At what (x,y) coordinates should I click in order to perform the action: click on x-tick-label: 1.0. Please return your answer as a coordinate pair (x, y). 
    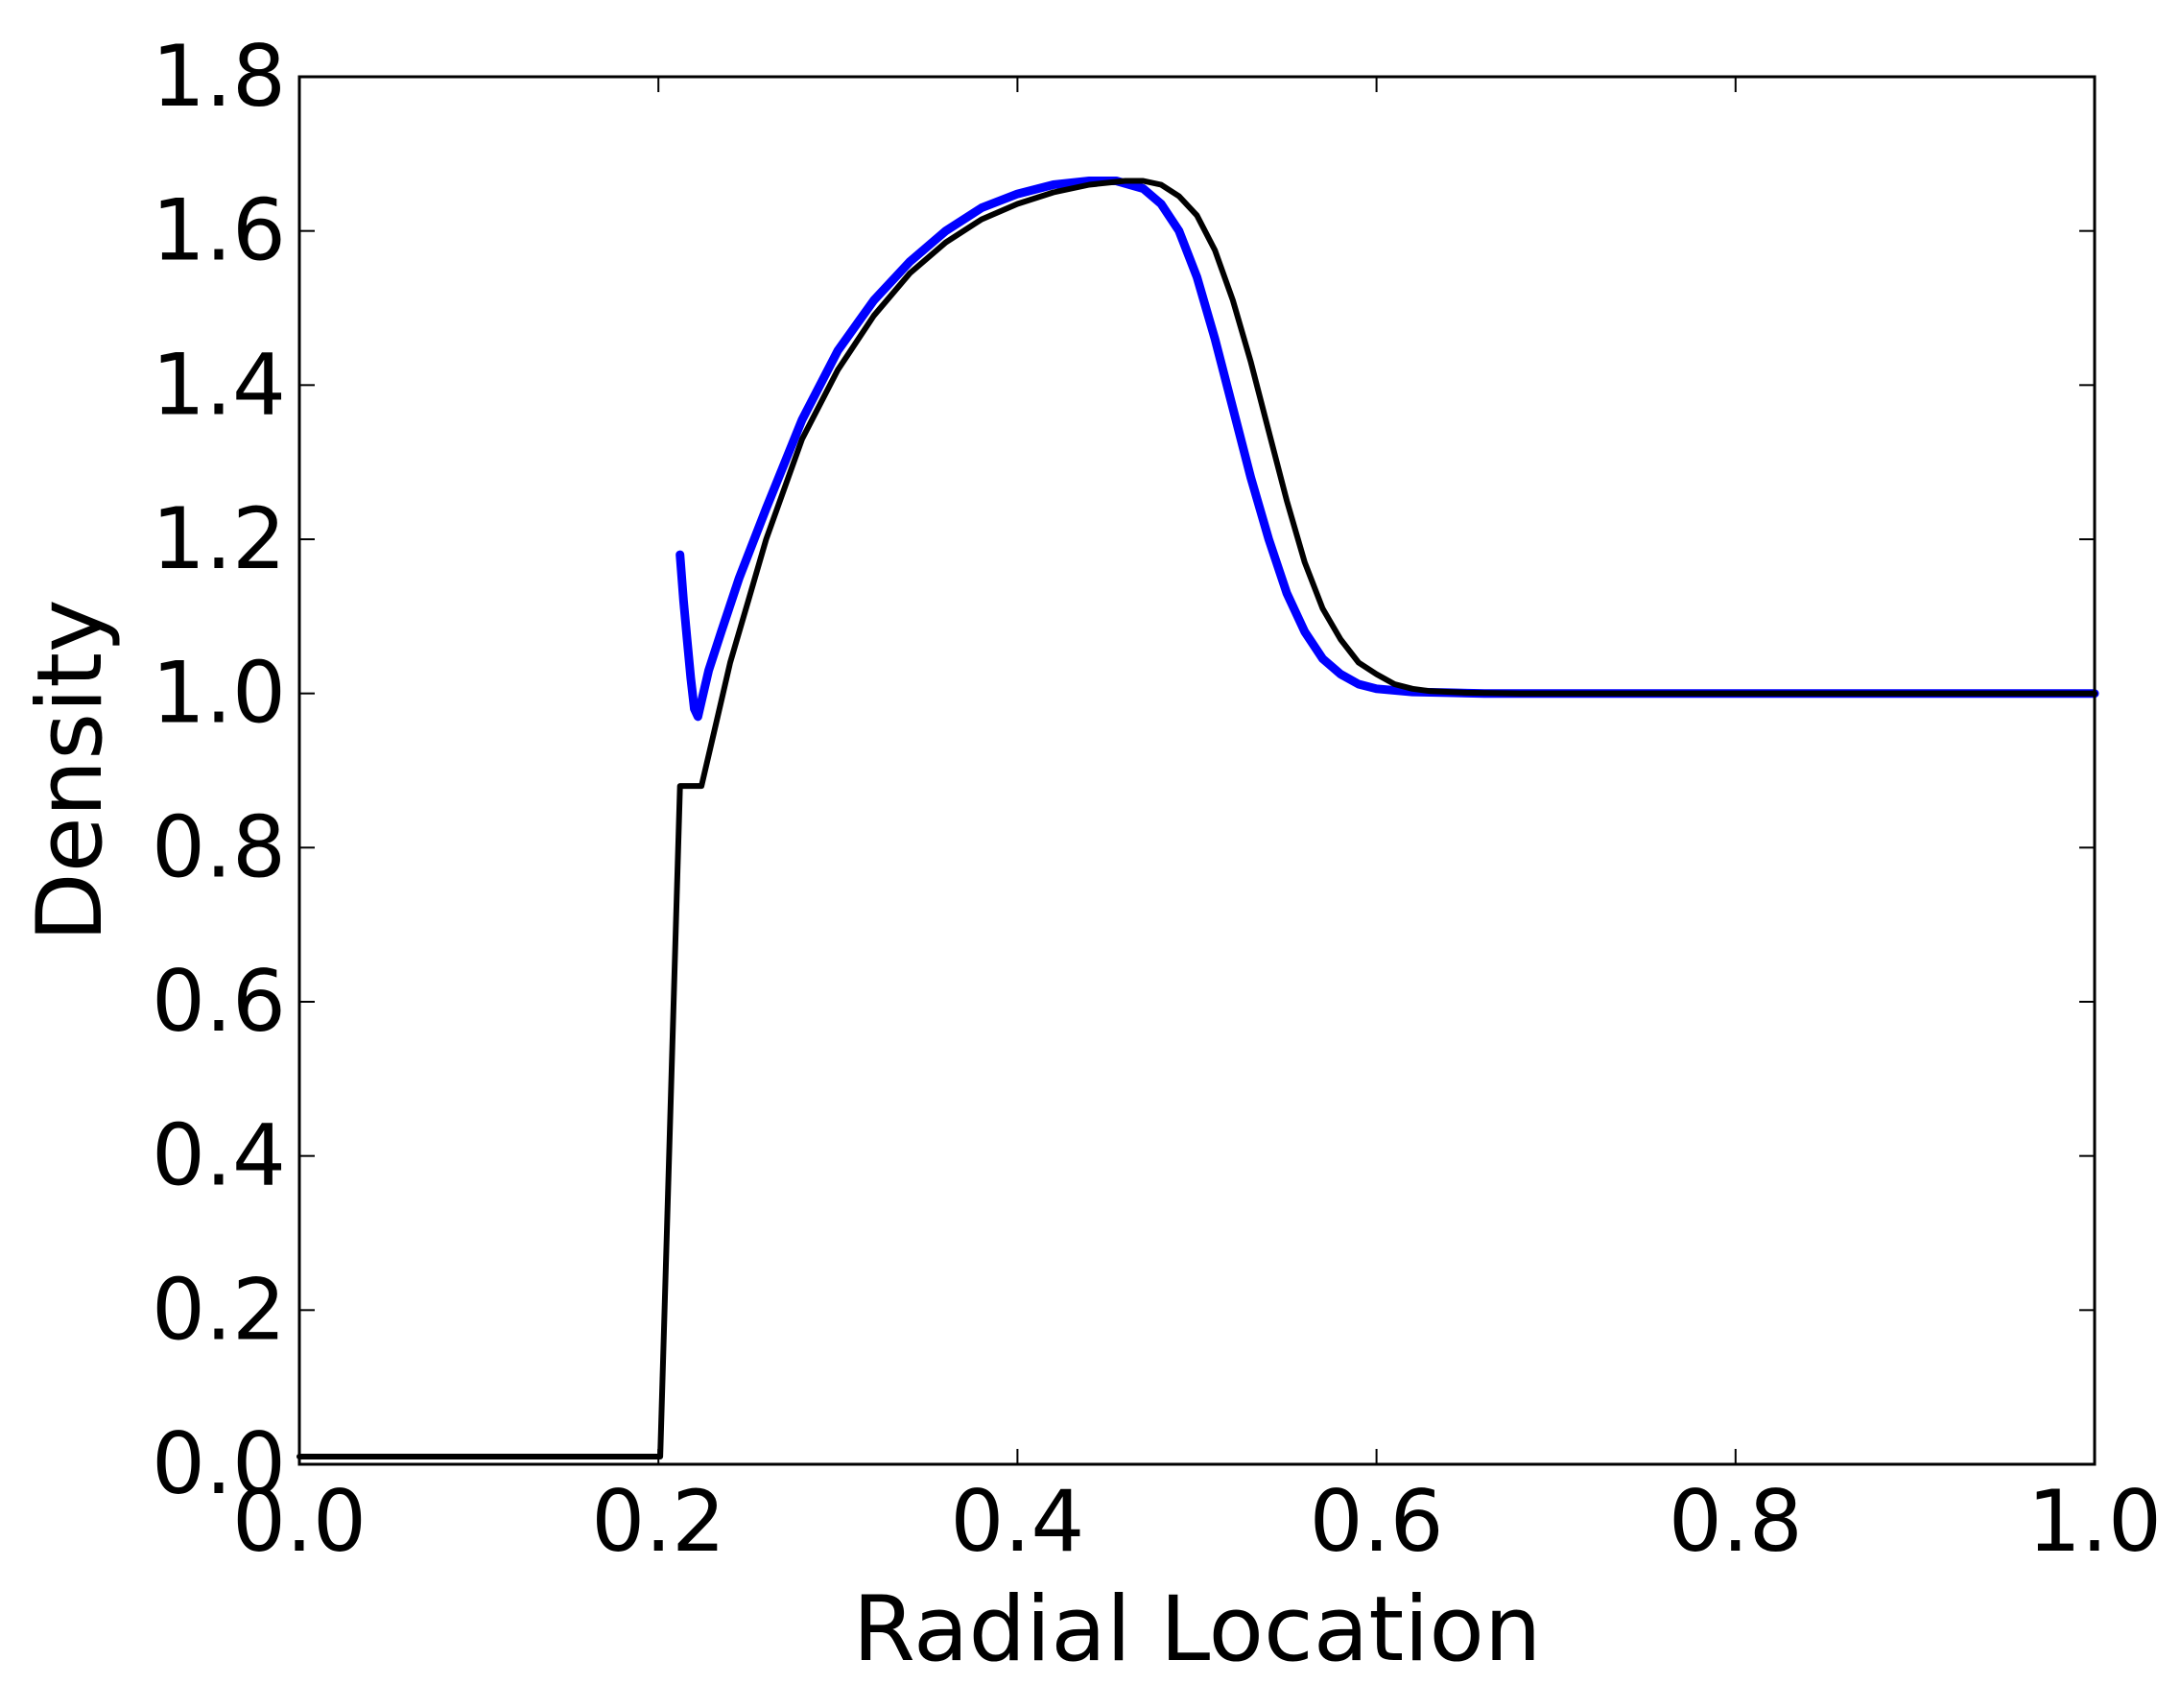
    Looking at the image, I should click on (2094, 1521).